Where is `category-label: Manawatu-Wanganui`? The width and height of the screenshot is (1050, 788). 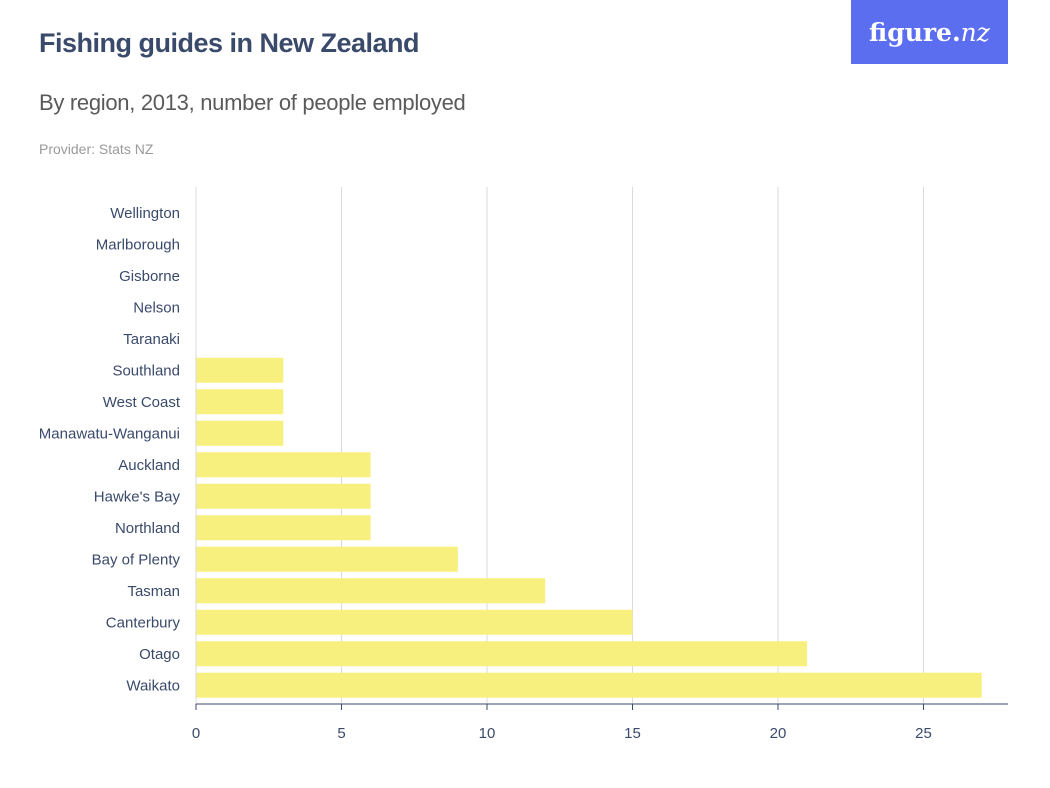 category-label: Manawatu-Wanganui is located at coordinates (109, 433).